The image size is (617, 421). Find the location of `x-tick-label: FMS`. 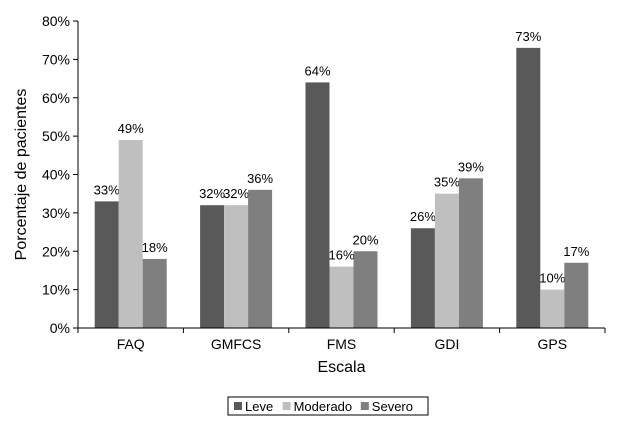

x-tick-label: FMS is located at coordinates (342, 344).